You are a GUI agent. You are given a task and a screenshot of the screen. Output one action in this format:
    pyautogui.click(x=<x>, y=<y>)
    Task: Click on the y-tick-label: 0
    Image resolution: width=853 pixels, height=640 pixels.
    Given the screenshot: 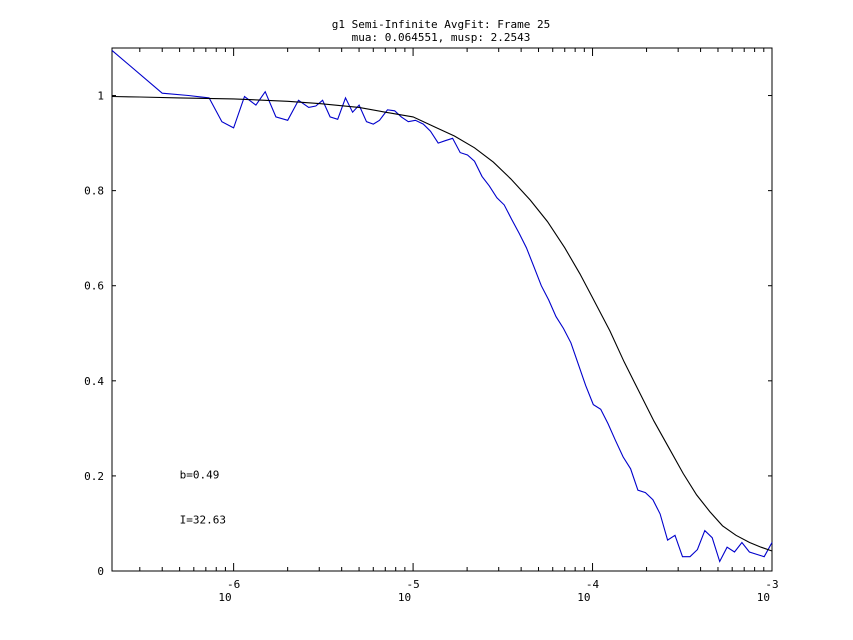 What is the action you would take?
    pyautogui.click(x=100, y=571)
    